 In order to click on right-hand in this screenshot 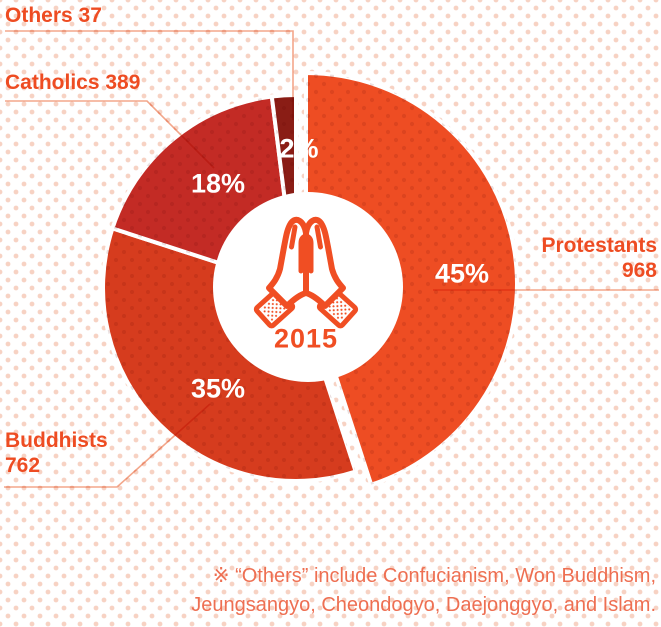, I will do `click(324, 262)`.